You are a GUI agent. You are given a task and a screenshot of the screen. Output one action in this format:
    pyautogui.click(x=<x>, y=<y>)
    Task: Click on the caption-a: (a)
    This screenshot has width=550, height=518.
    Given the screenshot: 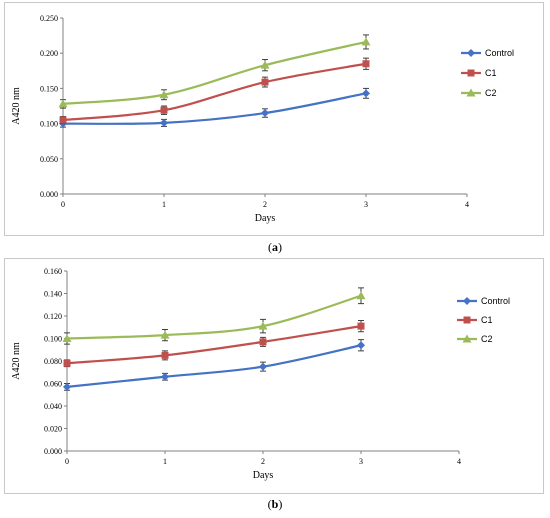 What is the action you would take?
    pyautogui.click(x=275, y=247)
    